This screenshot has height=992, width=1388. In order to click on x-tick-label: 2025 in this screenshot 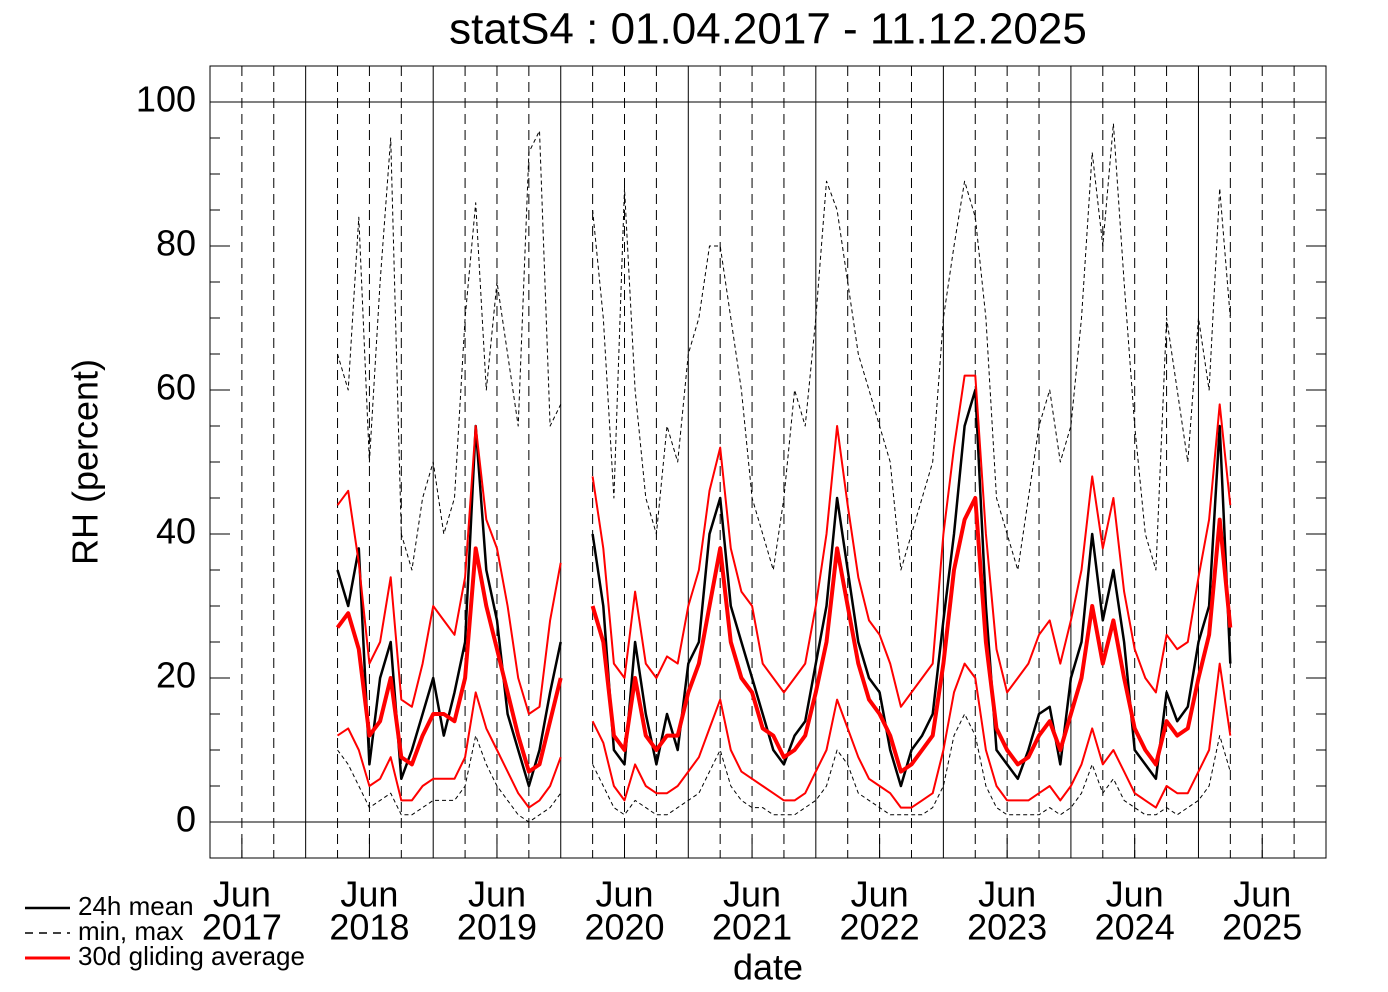, I will do `click(1262, 927)`.